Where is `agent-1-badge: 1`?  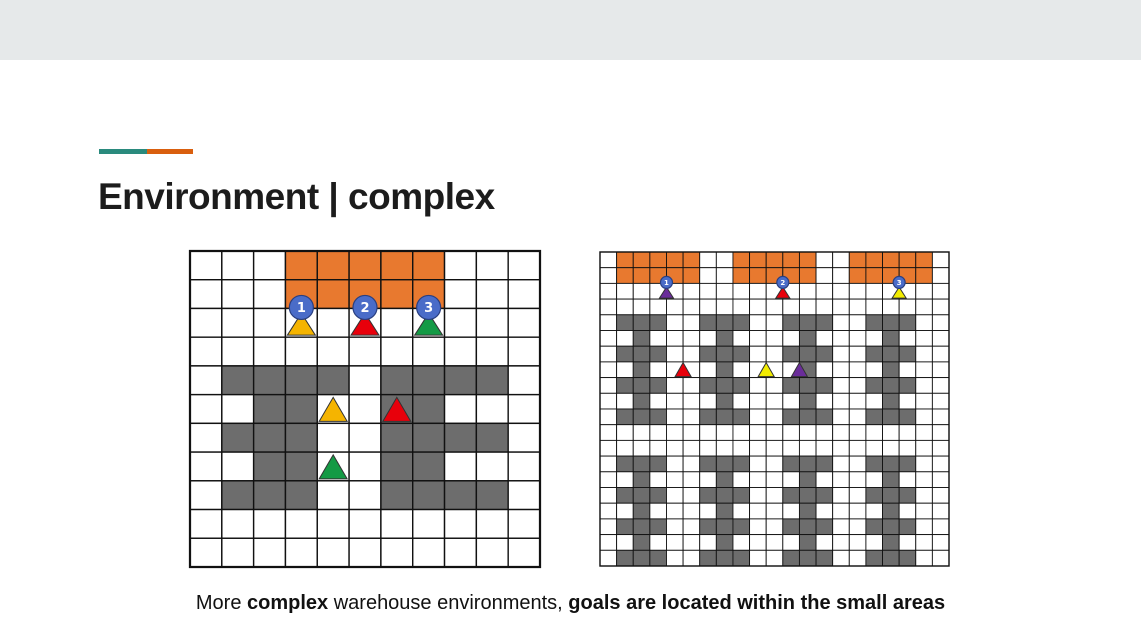 agent-1-badge: 1 is located at coordinates (301, 307).